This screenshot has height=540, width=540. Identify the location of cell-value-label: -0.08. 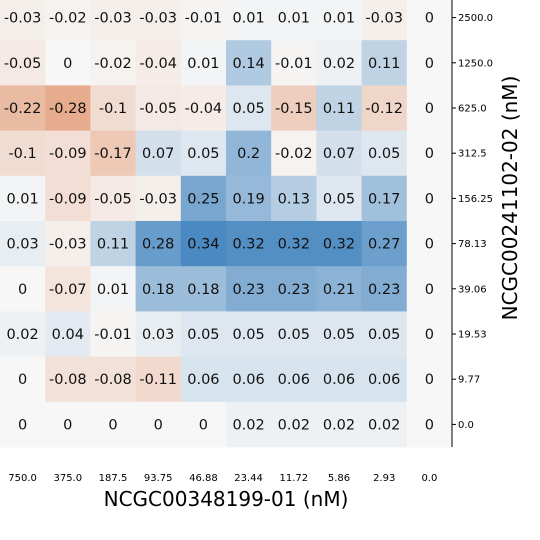
(68, 380).